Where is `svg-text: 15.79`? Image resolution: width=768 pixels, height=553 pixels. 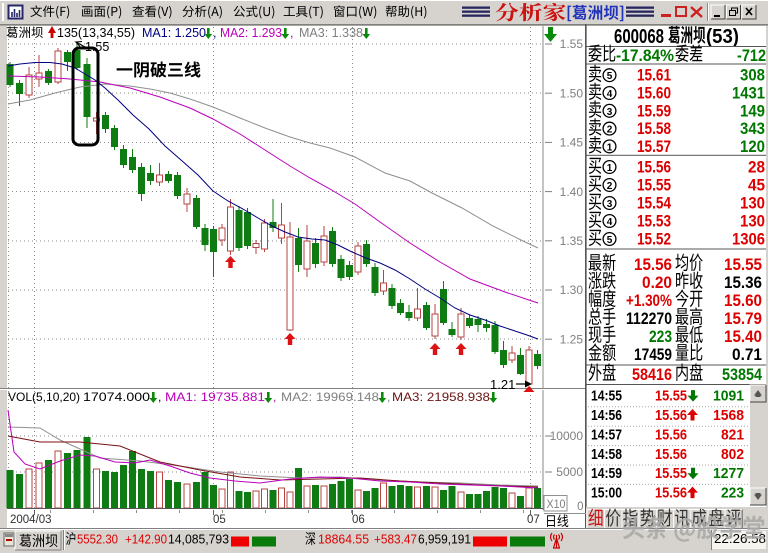 svg-text: 15.79 is located at coordinates (743, 318).